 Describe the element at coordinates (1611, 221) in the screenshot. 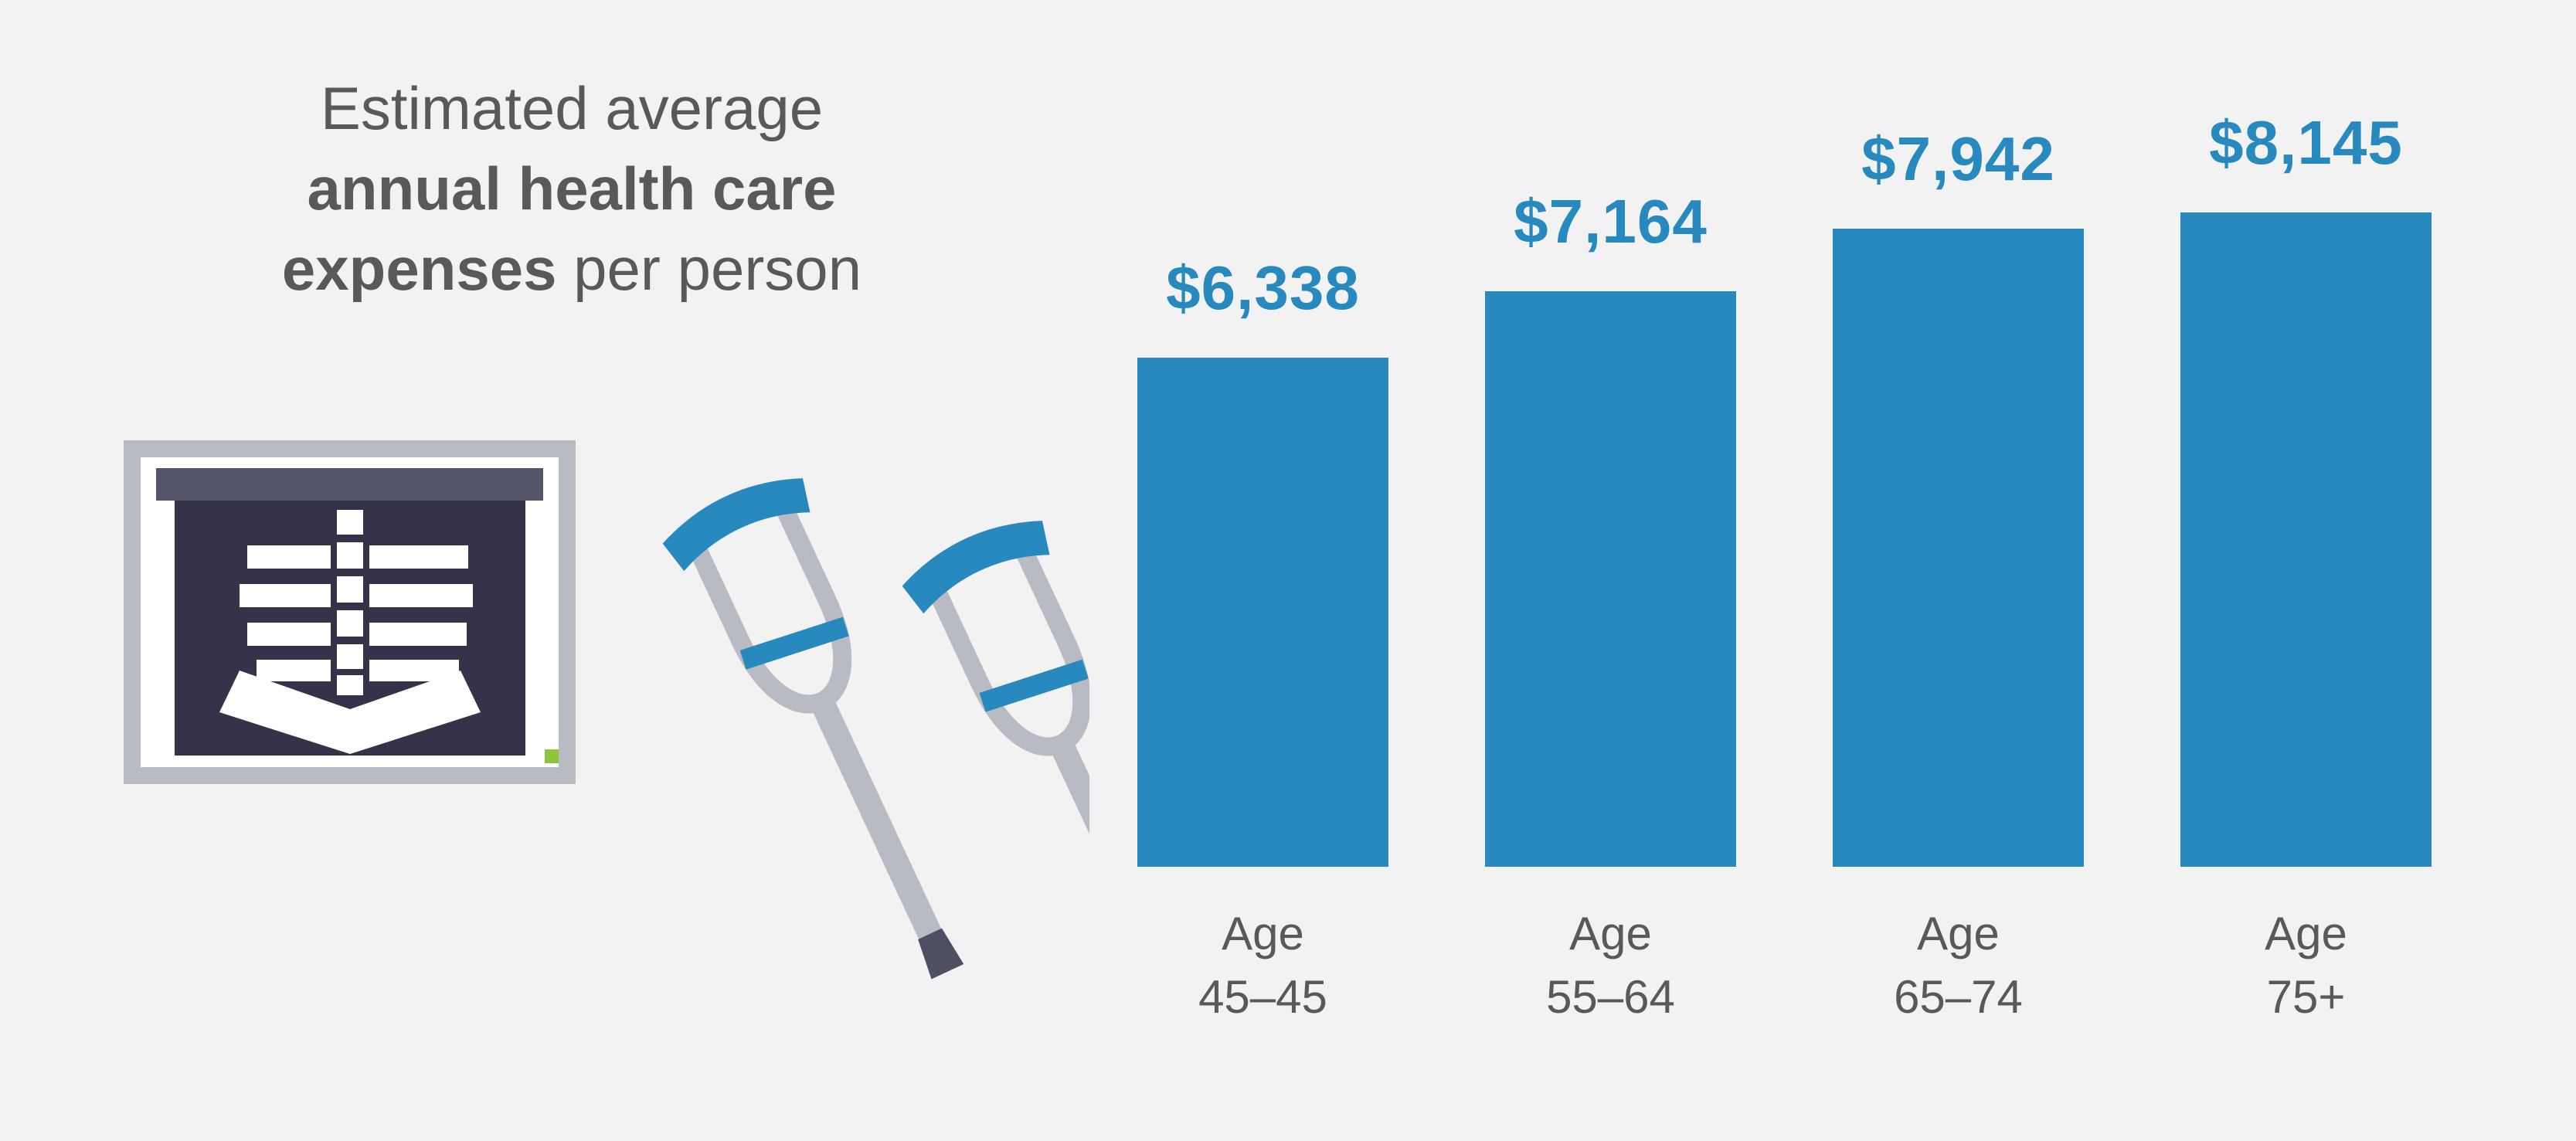

I see `bar-value-label: $7,164` at that location.